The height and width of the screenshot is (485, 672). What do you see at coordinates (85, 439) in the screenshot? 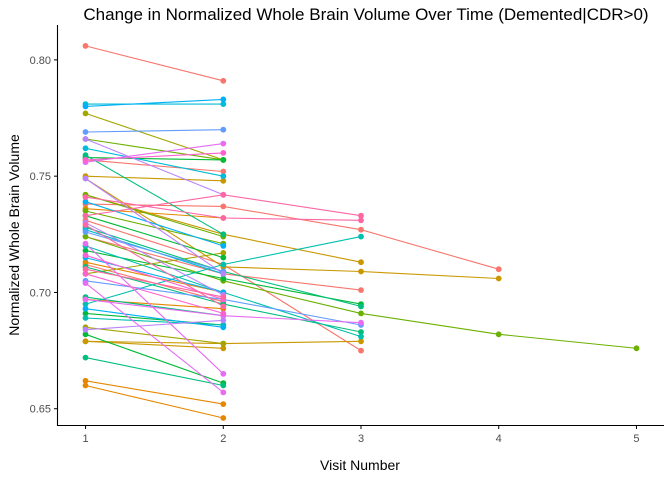
I see `x-tick-label: 1` at bounding box center [85, 439].